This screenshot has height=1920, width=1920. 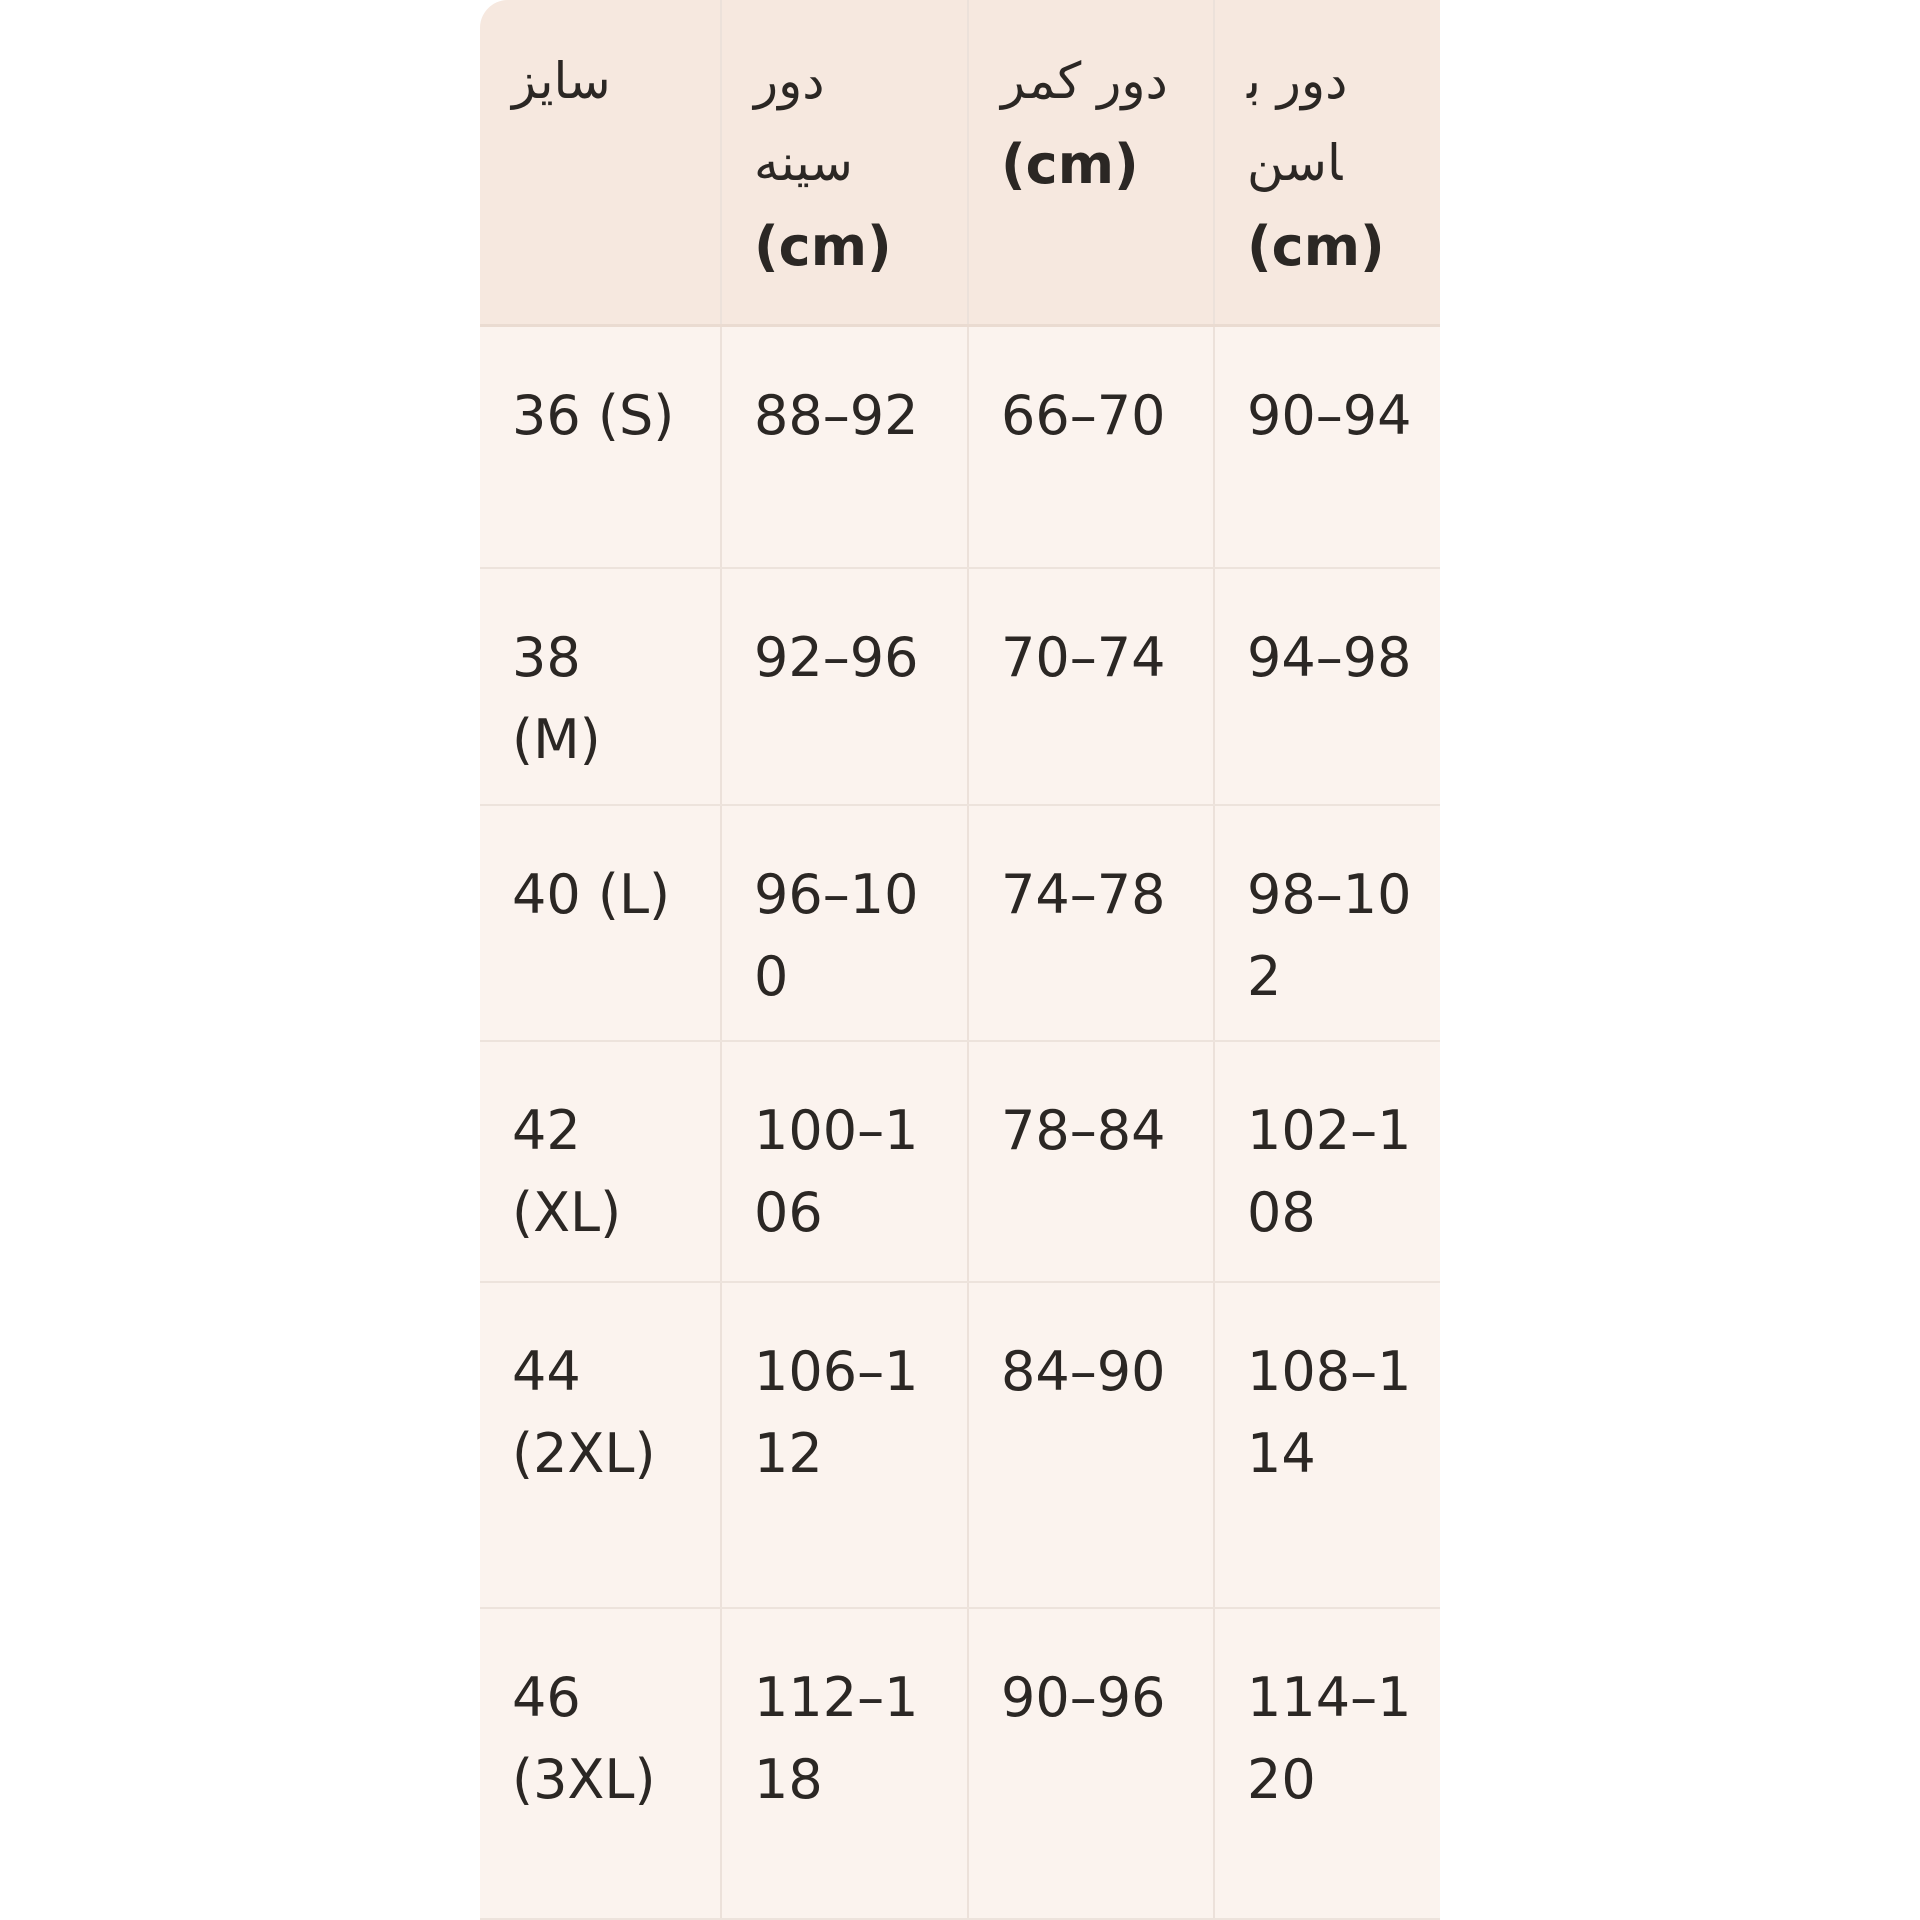 I want to click on header-chest: دور سینه (cm), so click(x=845, y=162).